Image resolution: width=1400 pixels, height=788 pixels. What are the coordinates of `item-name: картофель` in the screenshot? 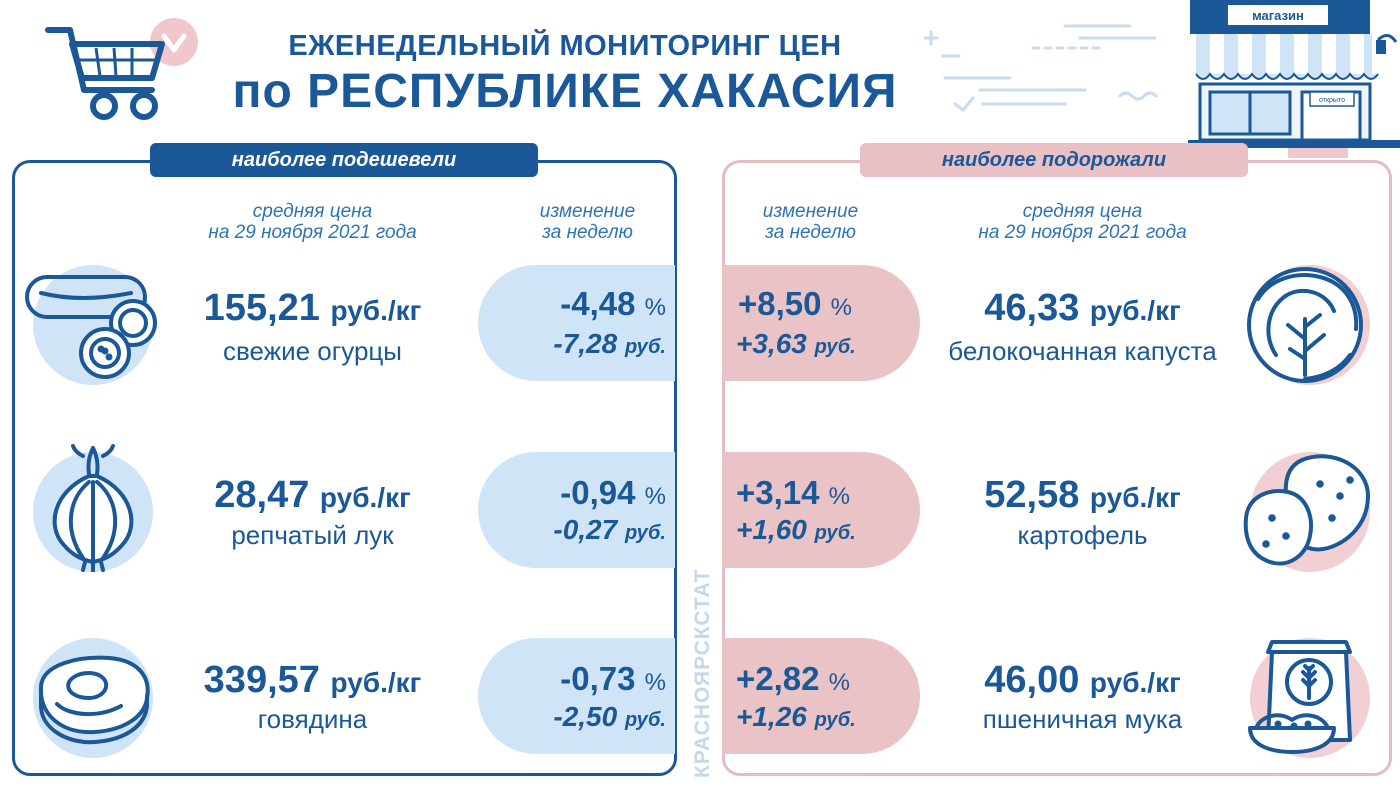 It's located at (1082, 535).